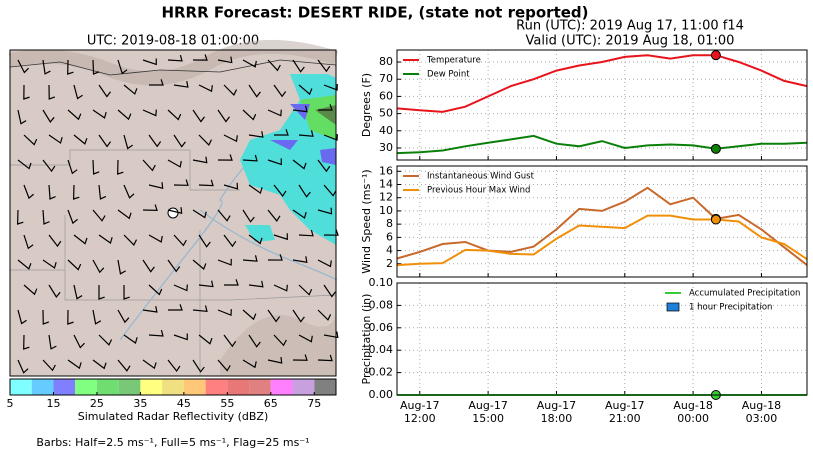  I want to click on y-tick-label: 0.08, so click(381, 304).